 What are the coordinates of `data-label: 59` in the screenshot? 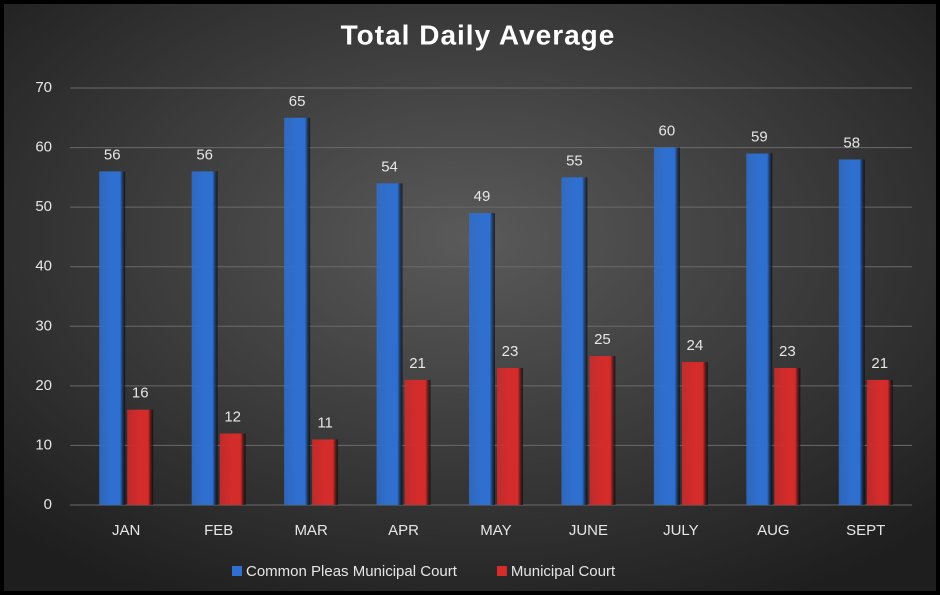 It's located at (759, 136).